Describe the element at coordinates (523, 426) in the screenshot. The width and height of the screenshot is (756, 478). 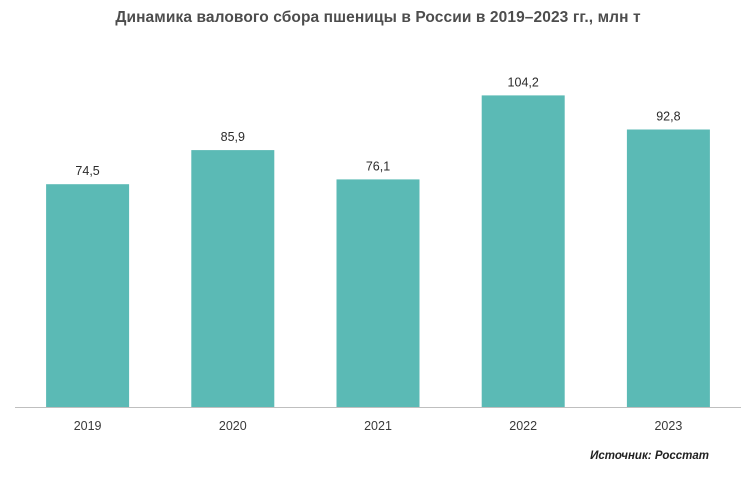
I see `x-tick-label-2022: 2022` at that location.